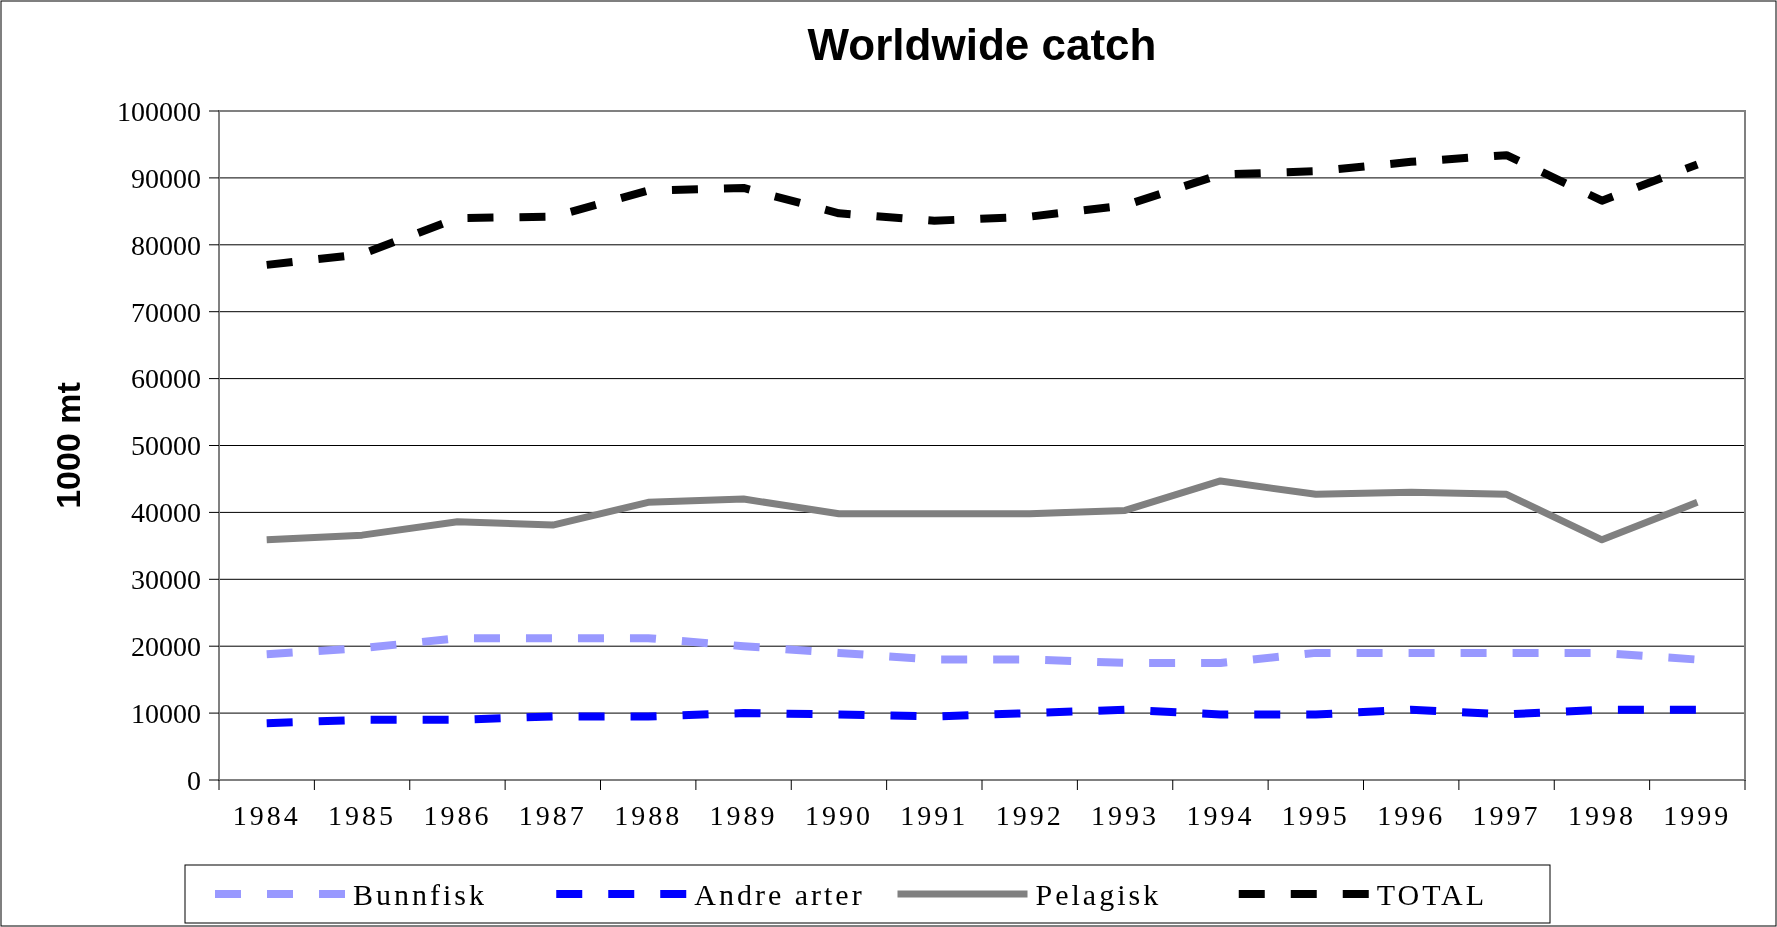 This screenshot has height=927, width=1777. What do you see at coordinates (779, 894) in the screenshot?
I see `legend-label: Andre arter` at bounding box center [779, 894].